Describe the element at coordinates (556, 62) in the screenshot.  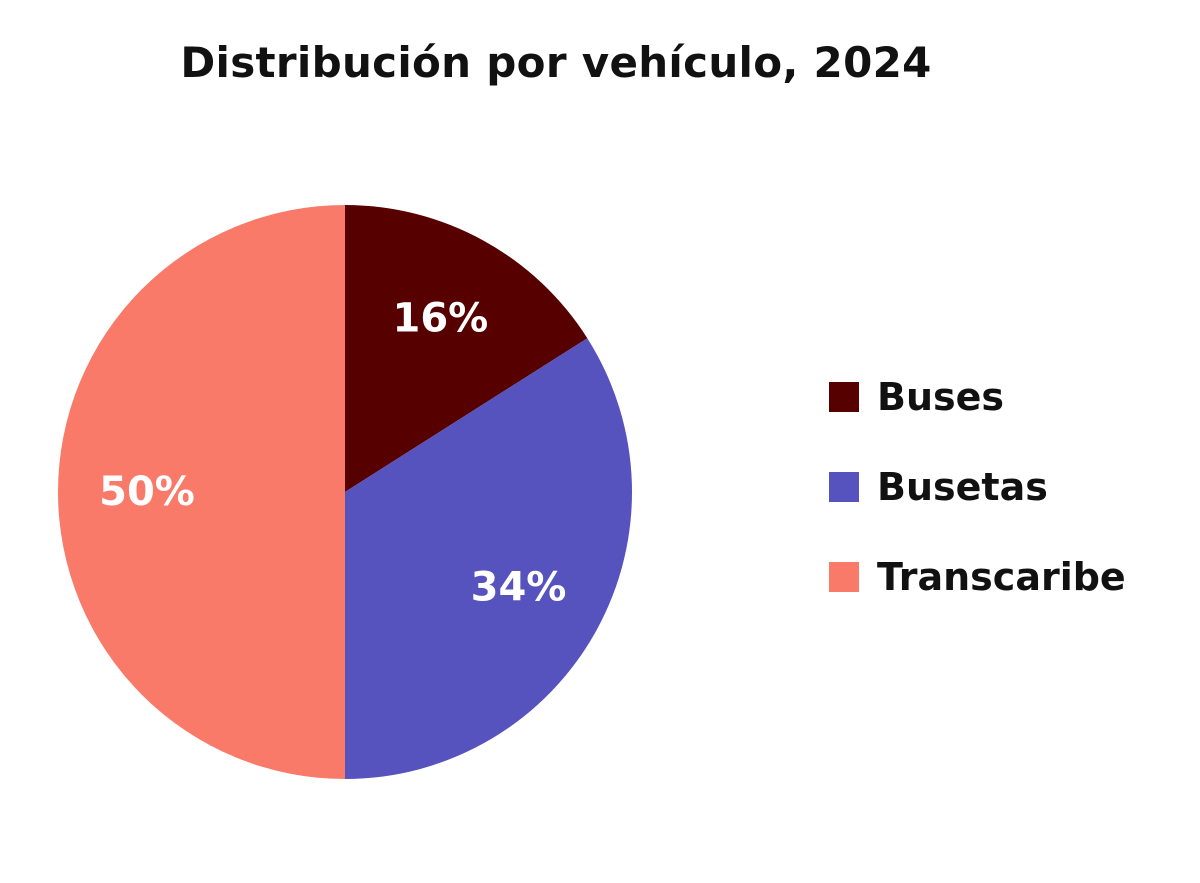
I see `chart-title: Distribución por vehículo, 2024` at that location.